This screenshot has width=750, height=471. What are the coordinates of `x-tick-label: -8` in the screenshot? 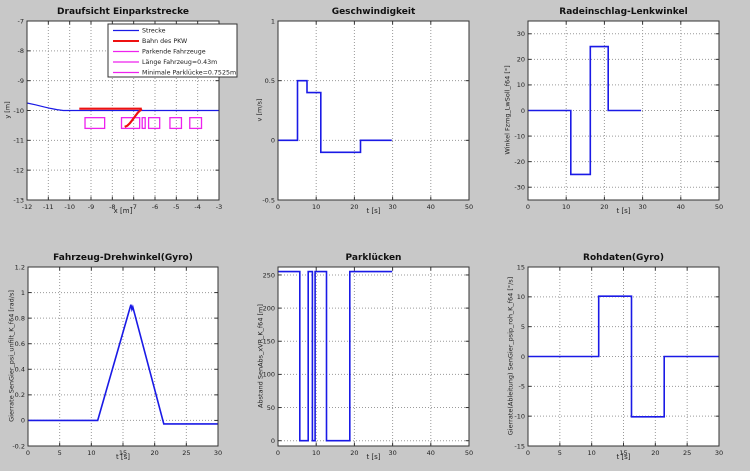 It's located at (112, 207).